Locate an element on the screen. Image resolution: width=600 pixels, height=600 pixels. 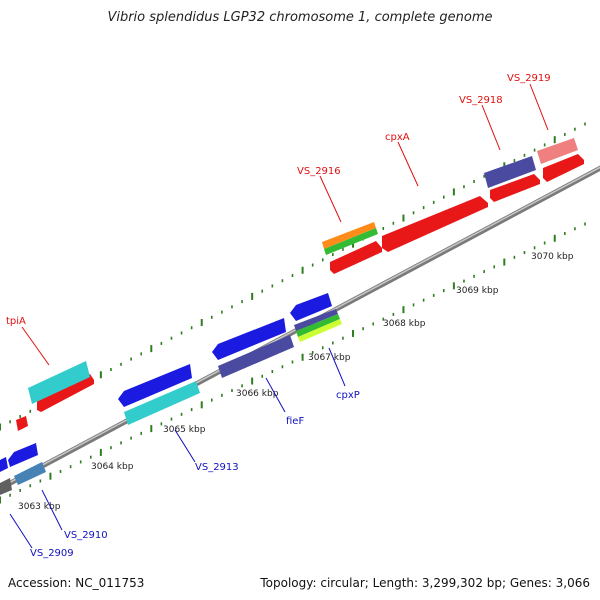
gene-block-VS_2910-cds is located at coordinates (30, 473).